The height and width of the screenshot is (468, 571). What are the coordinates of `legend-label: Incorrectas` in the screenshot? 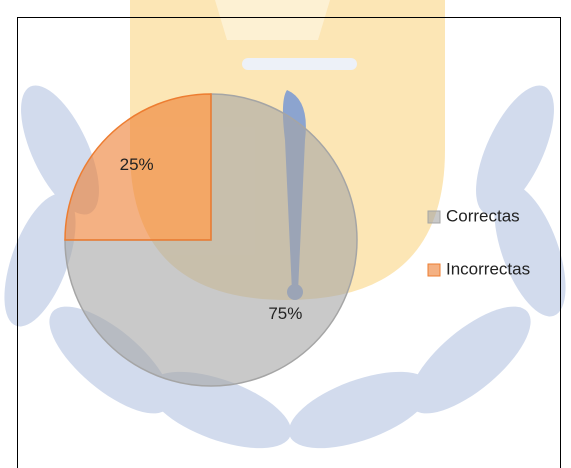 It's located at (488, 268).